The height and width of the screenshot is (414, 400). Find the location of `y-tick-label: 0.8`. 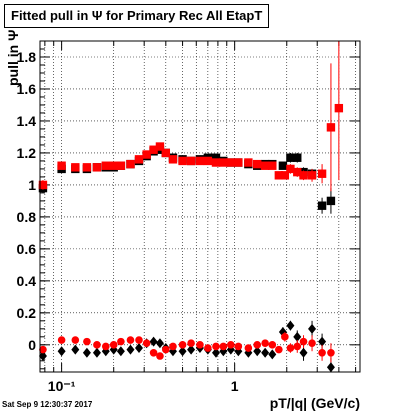

y-tick-label: 0.8 is located at coordinates (27, 217).